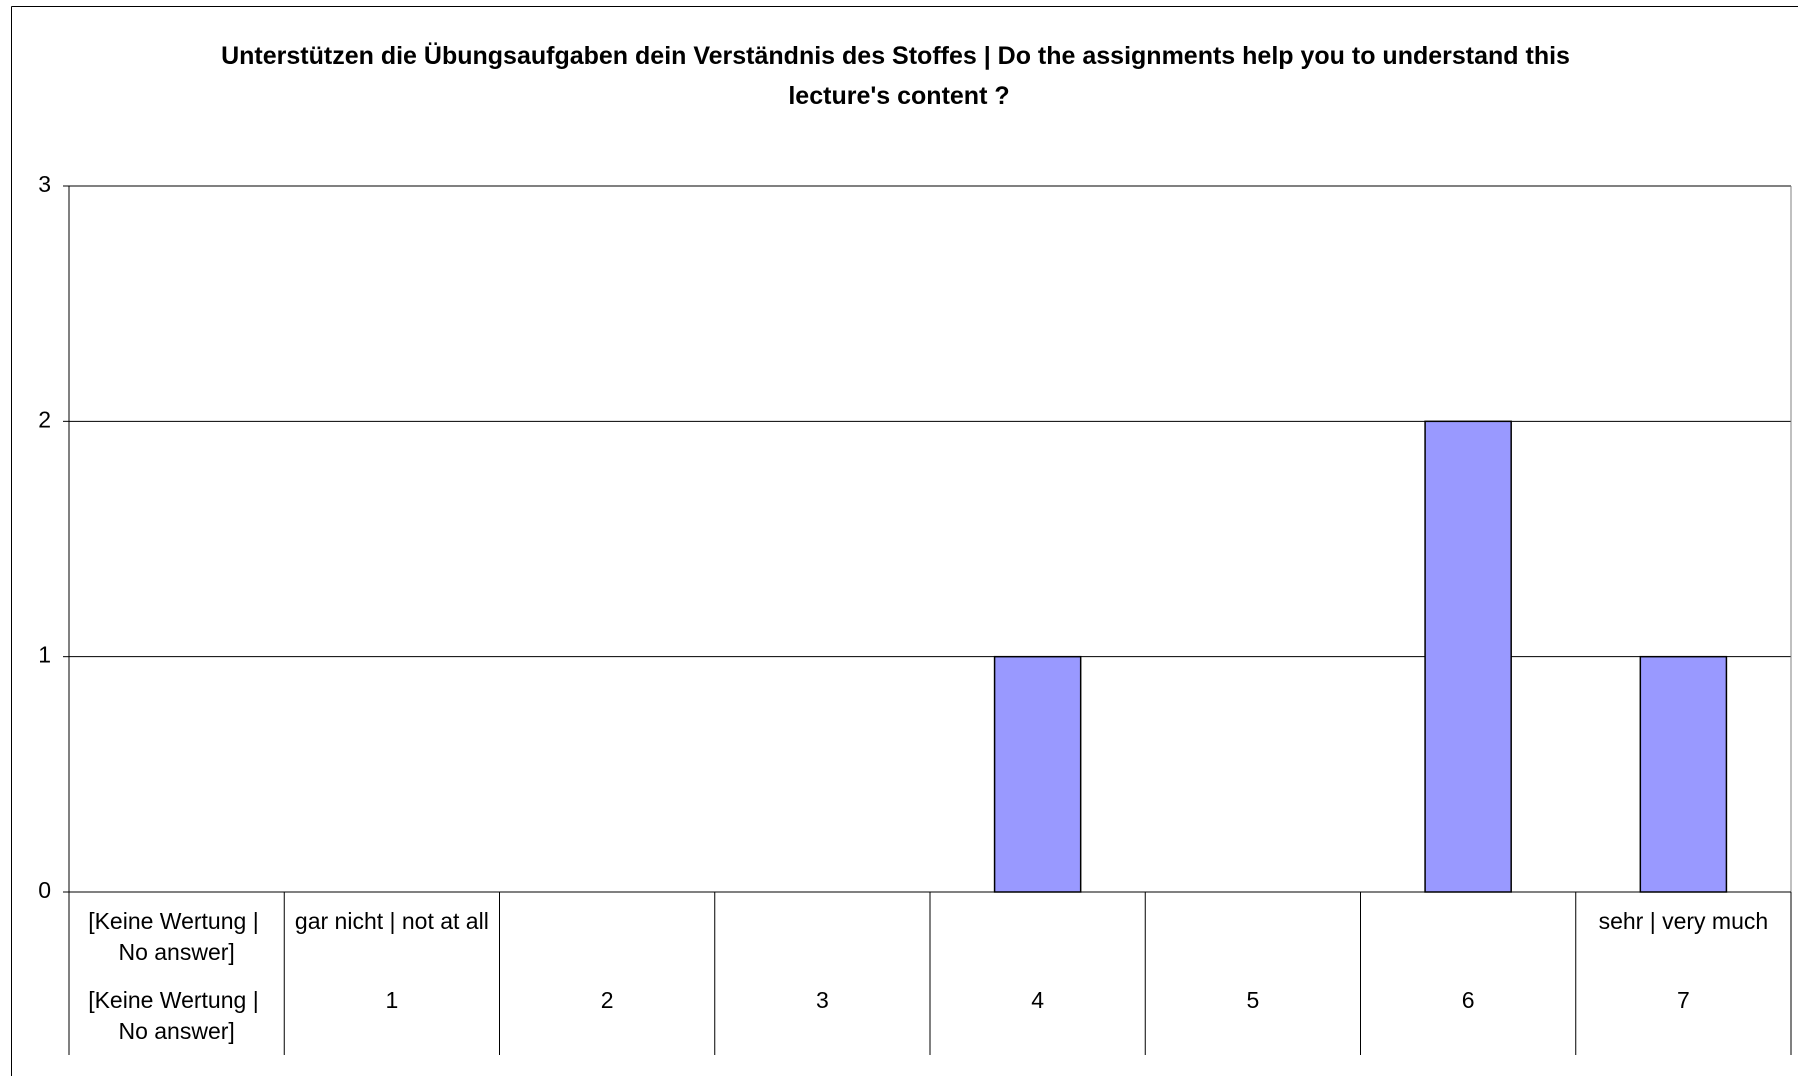 This screenshot has height=1076, width=1798. What do you see at coordinates (607, 1000) in the screenshot?
I see `x-tick-label: 2` at bounding box center [607, 1000].